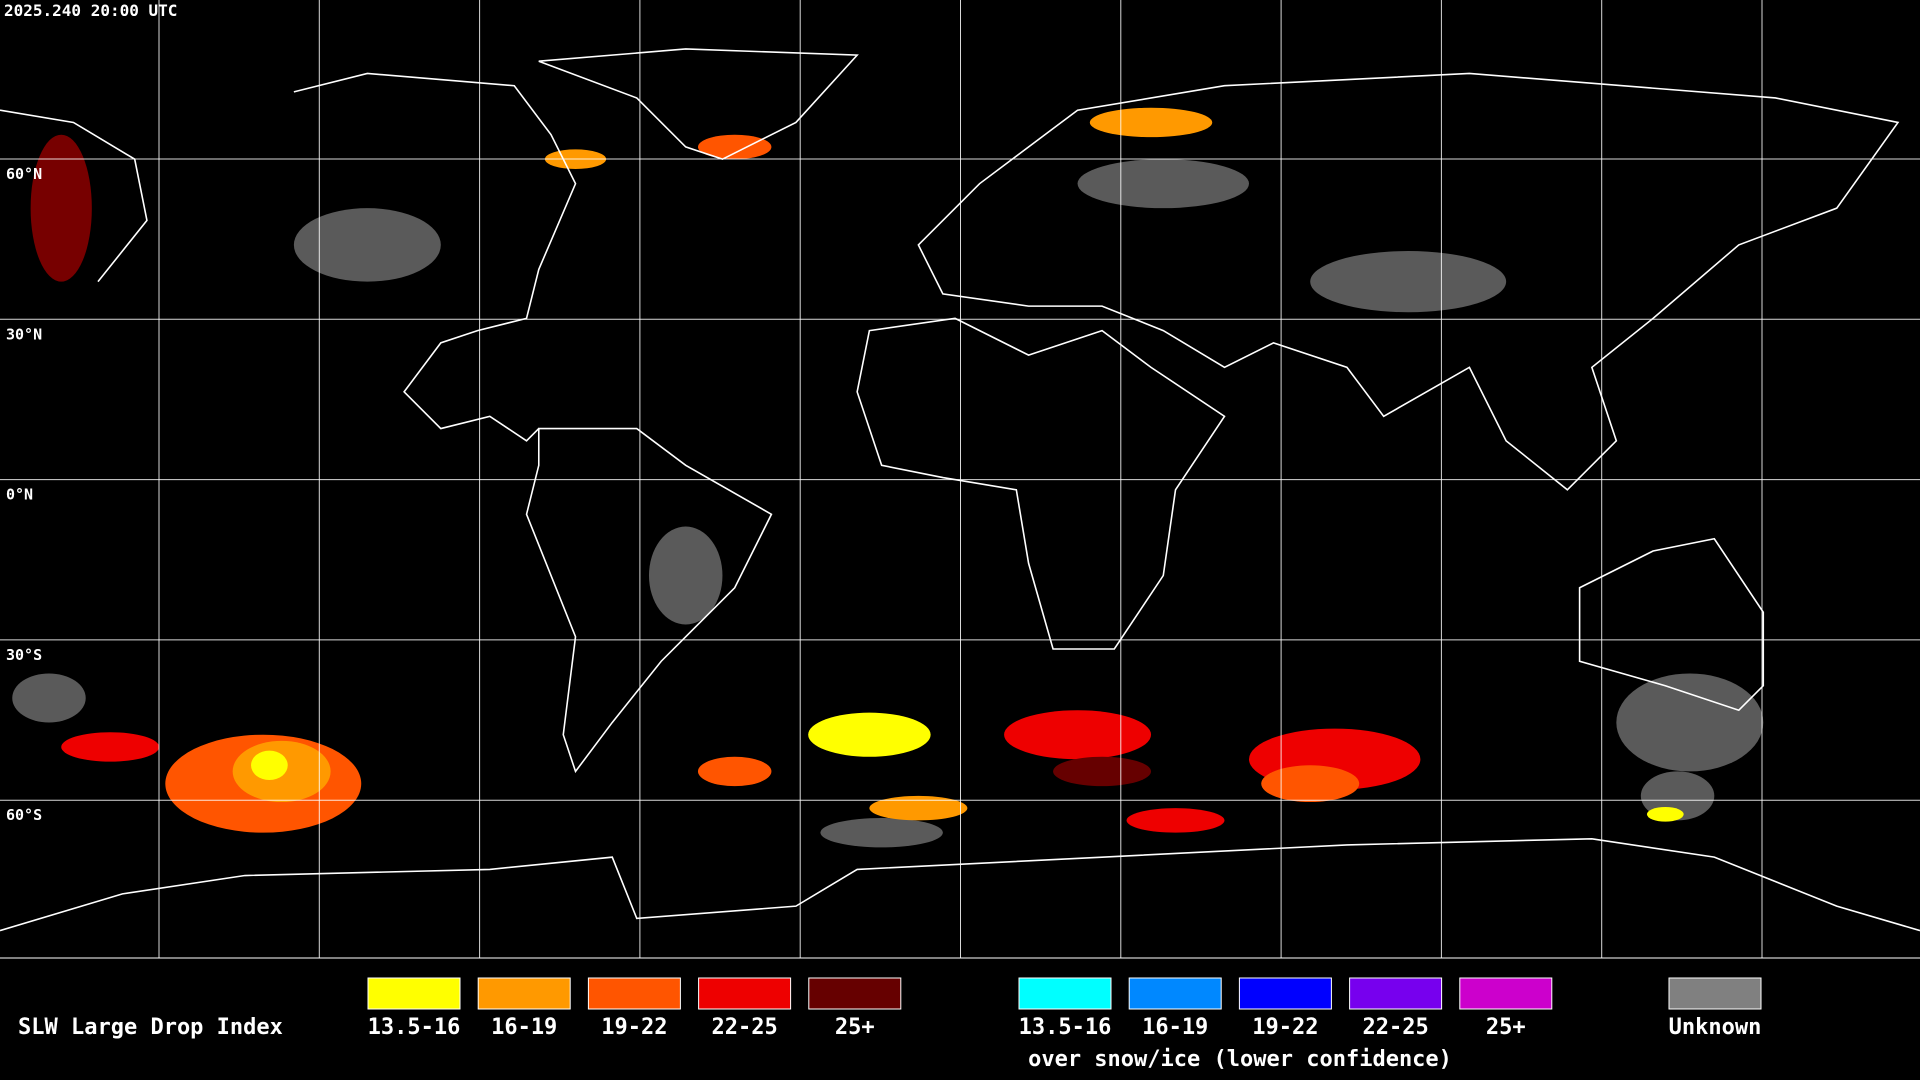 Image resolution: width=1920 pixels, height=1080 pixels. I want to click on timestamp: 2025.240 20:00 UTC, so click(90, 10).